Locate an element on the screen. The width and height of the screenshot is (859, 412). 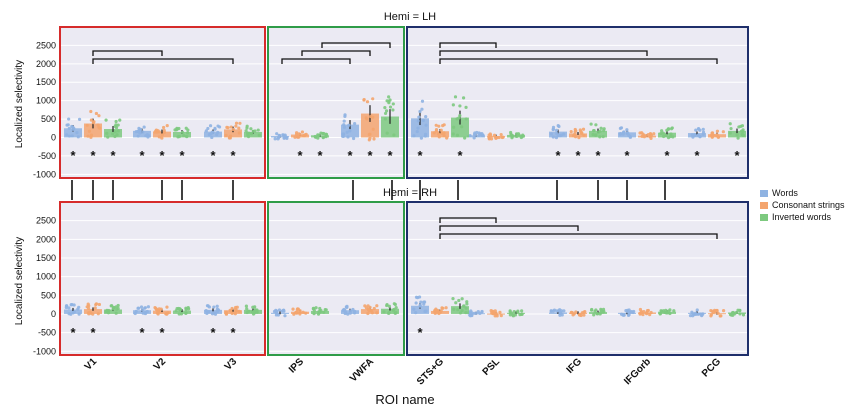
y-tick-label: 0 is located at coordinates (53, 314).